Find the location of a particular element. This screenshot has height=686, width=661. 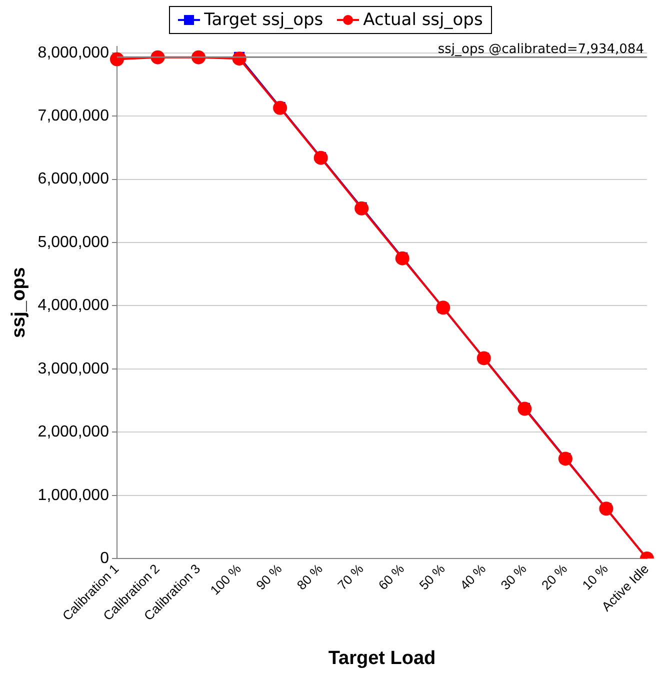

y-tick-label: 8,000,000 is located at coordinates (74, 53).